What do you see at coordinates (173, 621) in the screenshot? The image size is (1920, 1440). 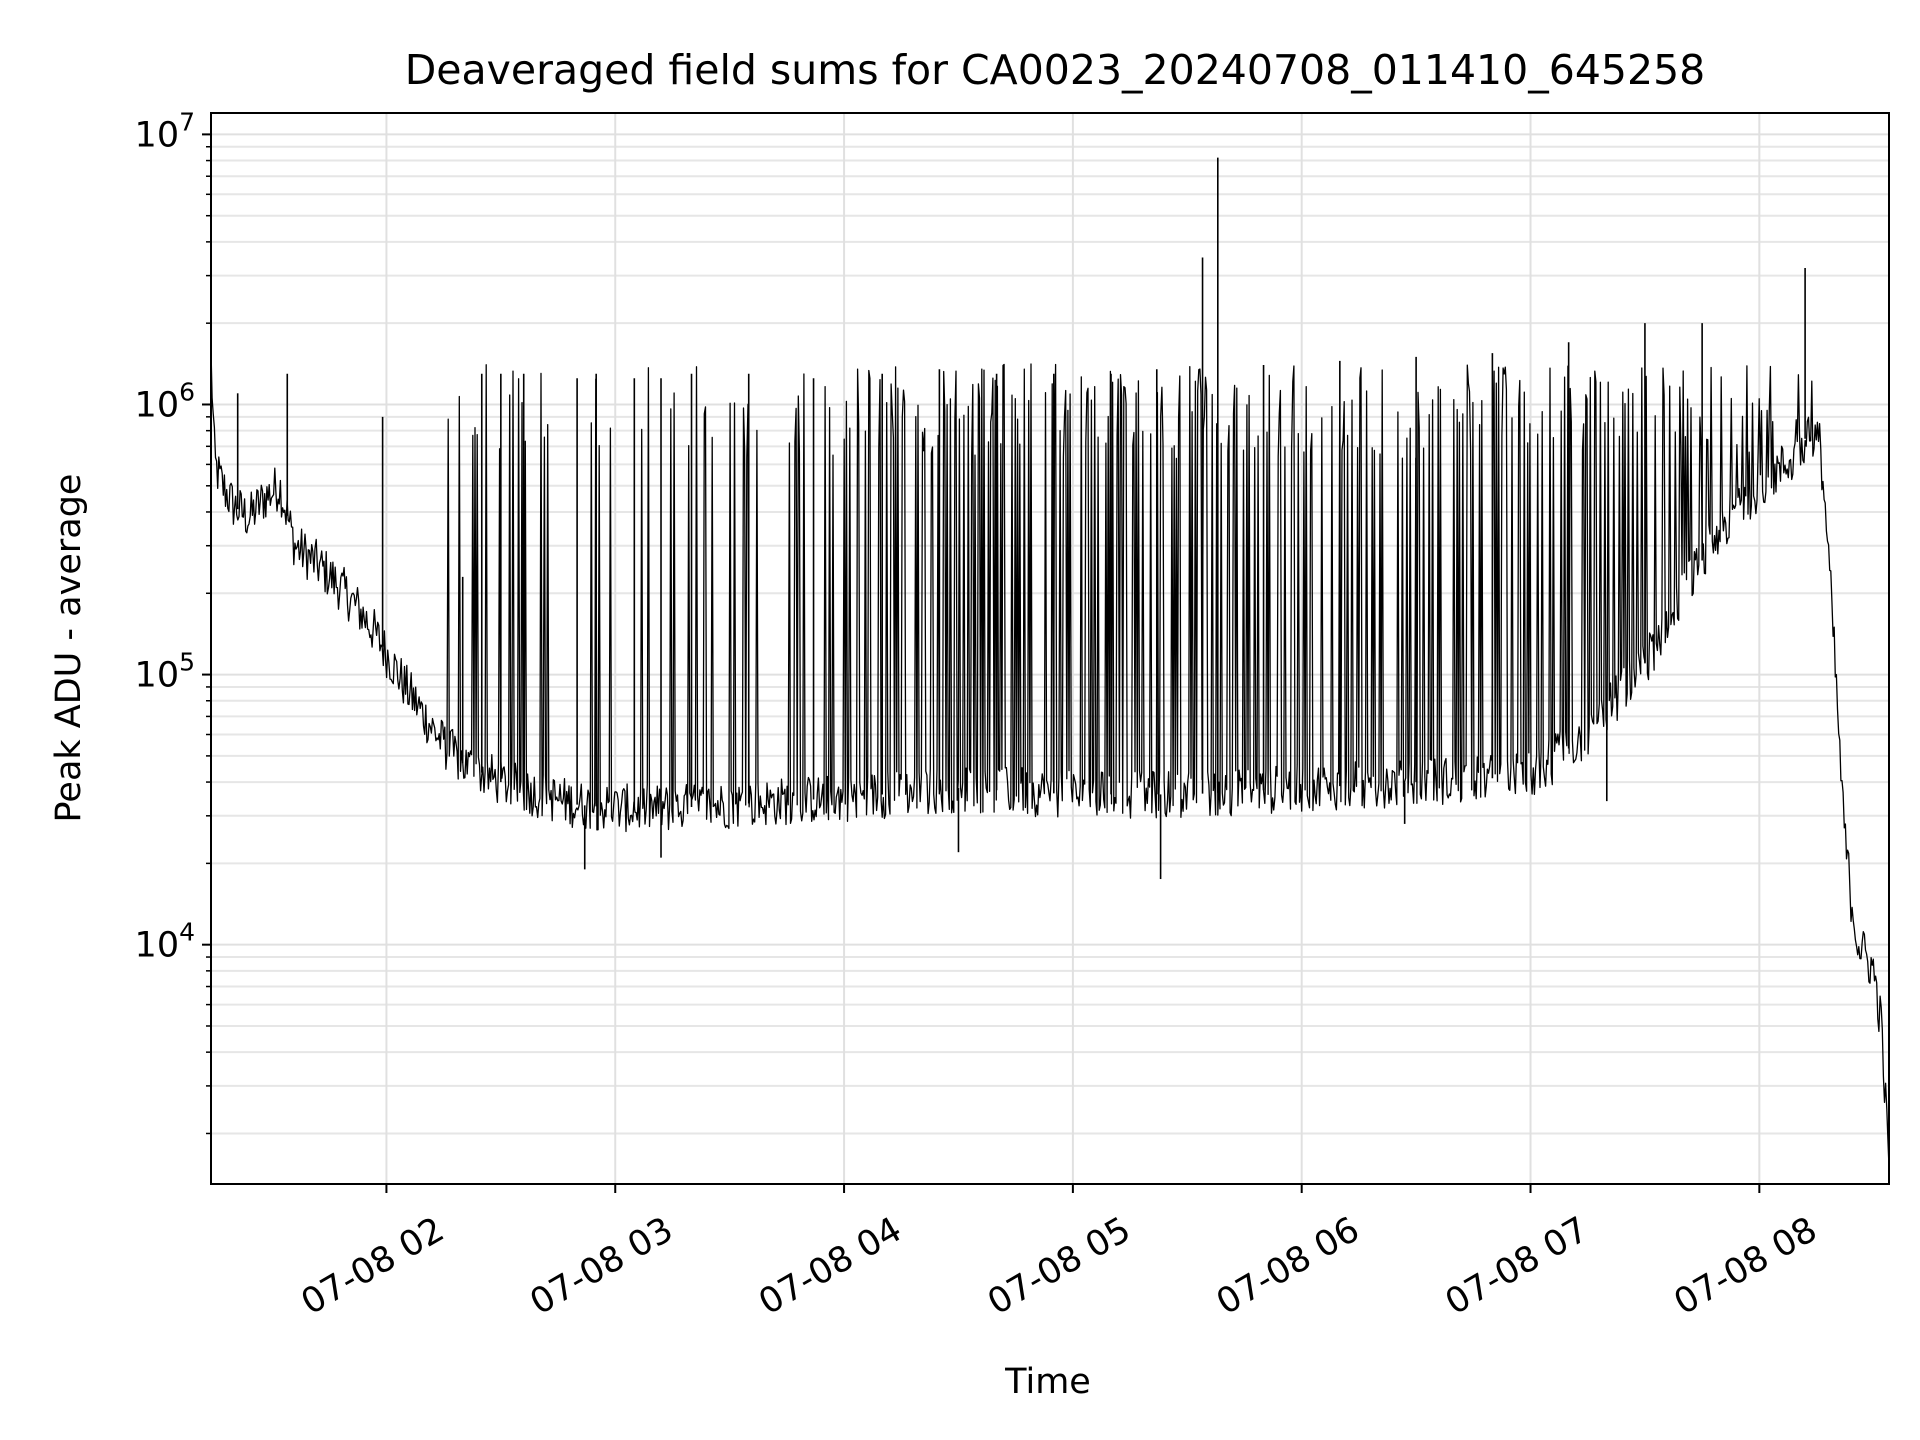 I see `y-axis: 10⁴ 10⁵ 10⁶ 10⁷` at bounding box center [173, 621].